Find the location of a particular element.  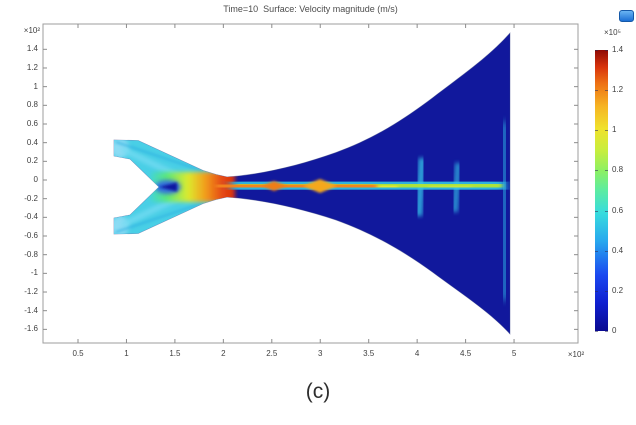

y-tick-label: -1.2 is located at coordinates (31, 292).